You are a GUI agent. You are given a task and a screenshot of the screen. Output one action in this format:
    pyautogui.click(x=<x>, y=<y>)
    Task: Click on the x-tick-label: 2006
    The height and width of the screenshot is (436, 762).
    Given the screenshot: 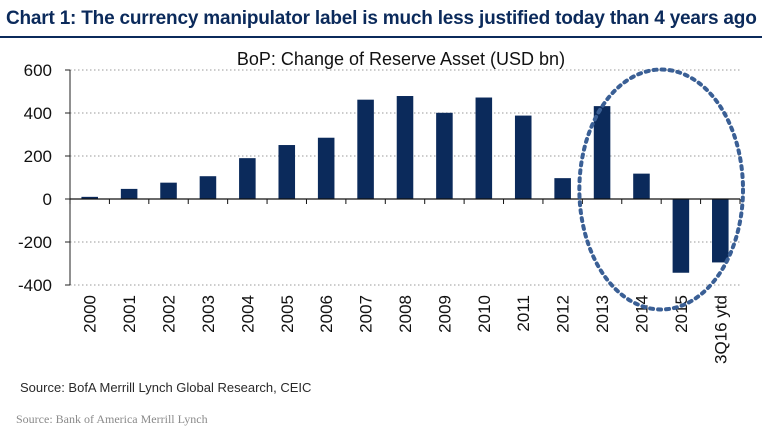 What is the action you would take?
    pyautogui.click(x=326, y=314)
    